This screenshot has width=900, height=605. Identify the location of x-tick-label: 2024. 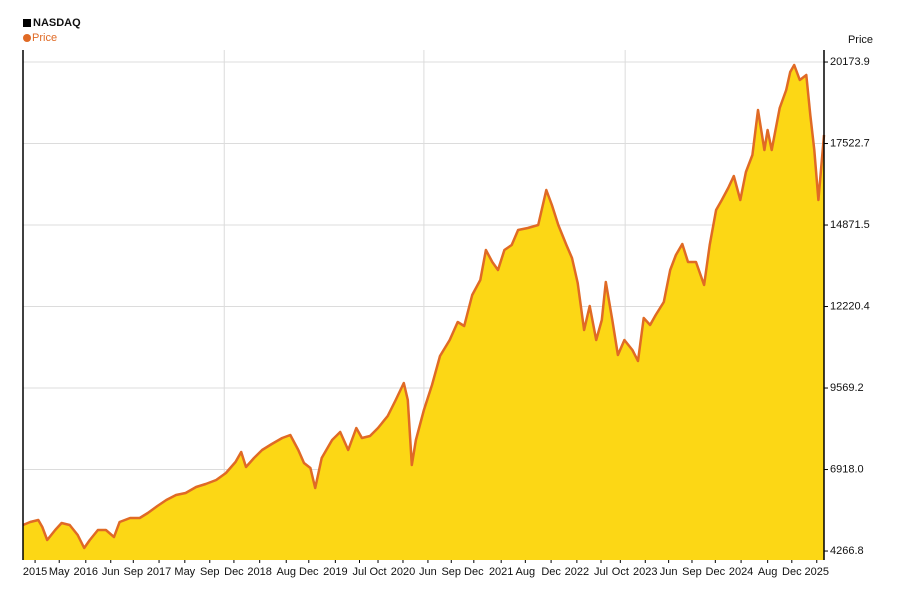
(741, 572).